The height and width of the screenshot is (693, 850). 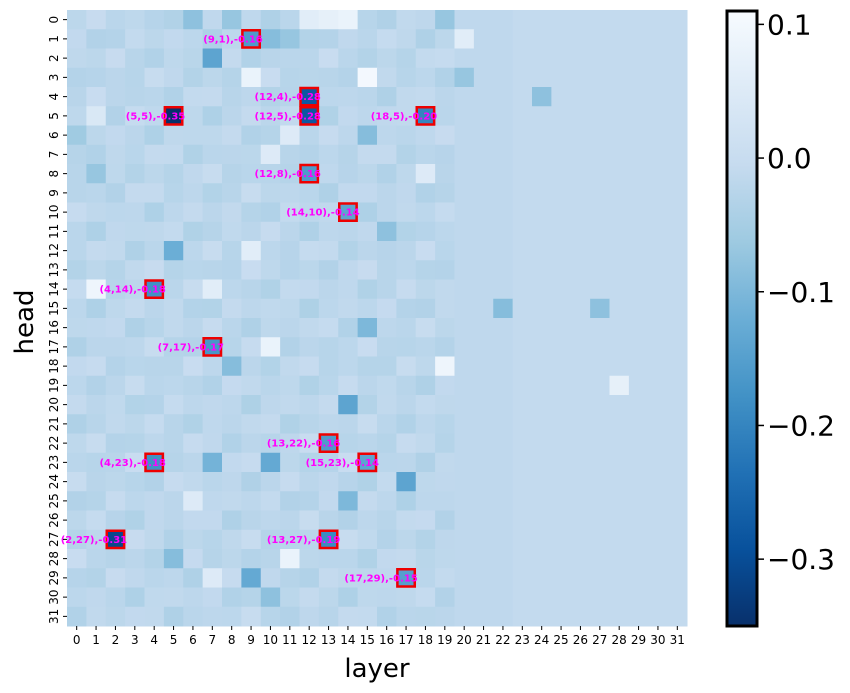 What do you see at coordinates (54, 231) in the screenshot?
I see `y-tick-label: 11` at bounding box center [54, 231].